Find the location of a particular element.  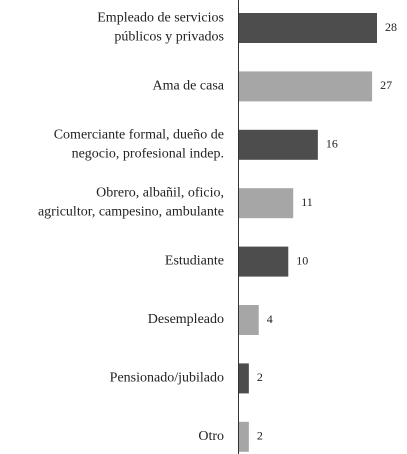

value-label: 11 is located at coordinates (307, 202).